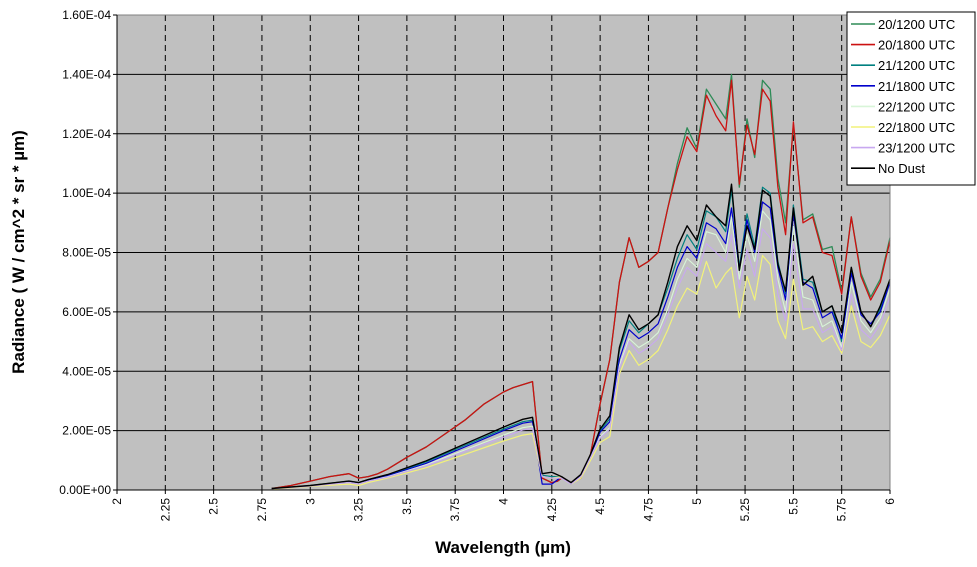 The image size is (977, 567). What do you see at coordinates (262, 510) in the screenshot?
I see `x-tick-label: 2.75` at bounding box center [262, 510].